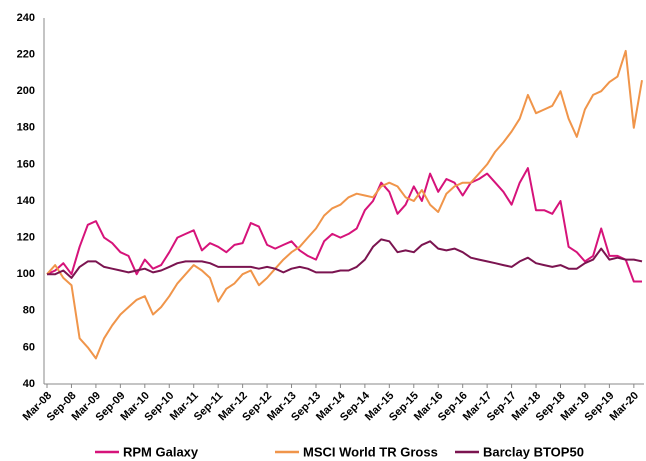 This screenshot has width=646, height=461. I want to click on y-tick-label: 60, so click(29, 347).